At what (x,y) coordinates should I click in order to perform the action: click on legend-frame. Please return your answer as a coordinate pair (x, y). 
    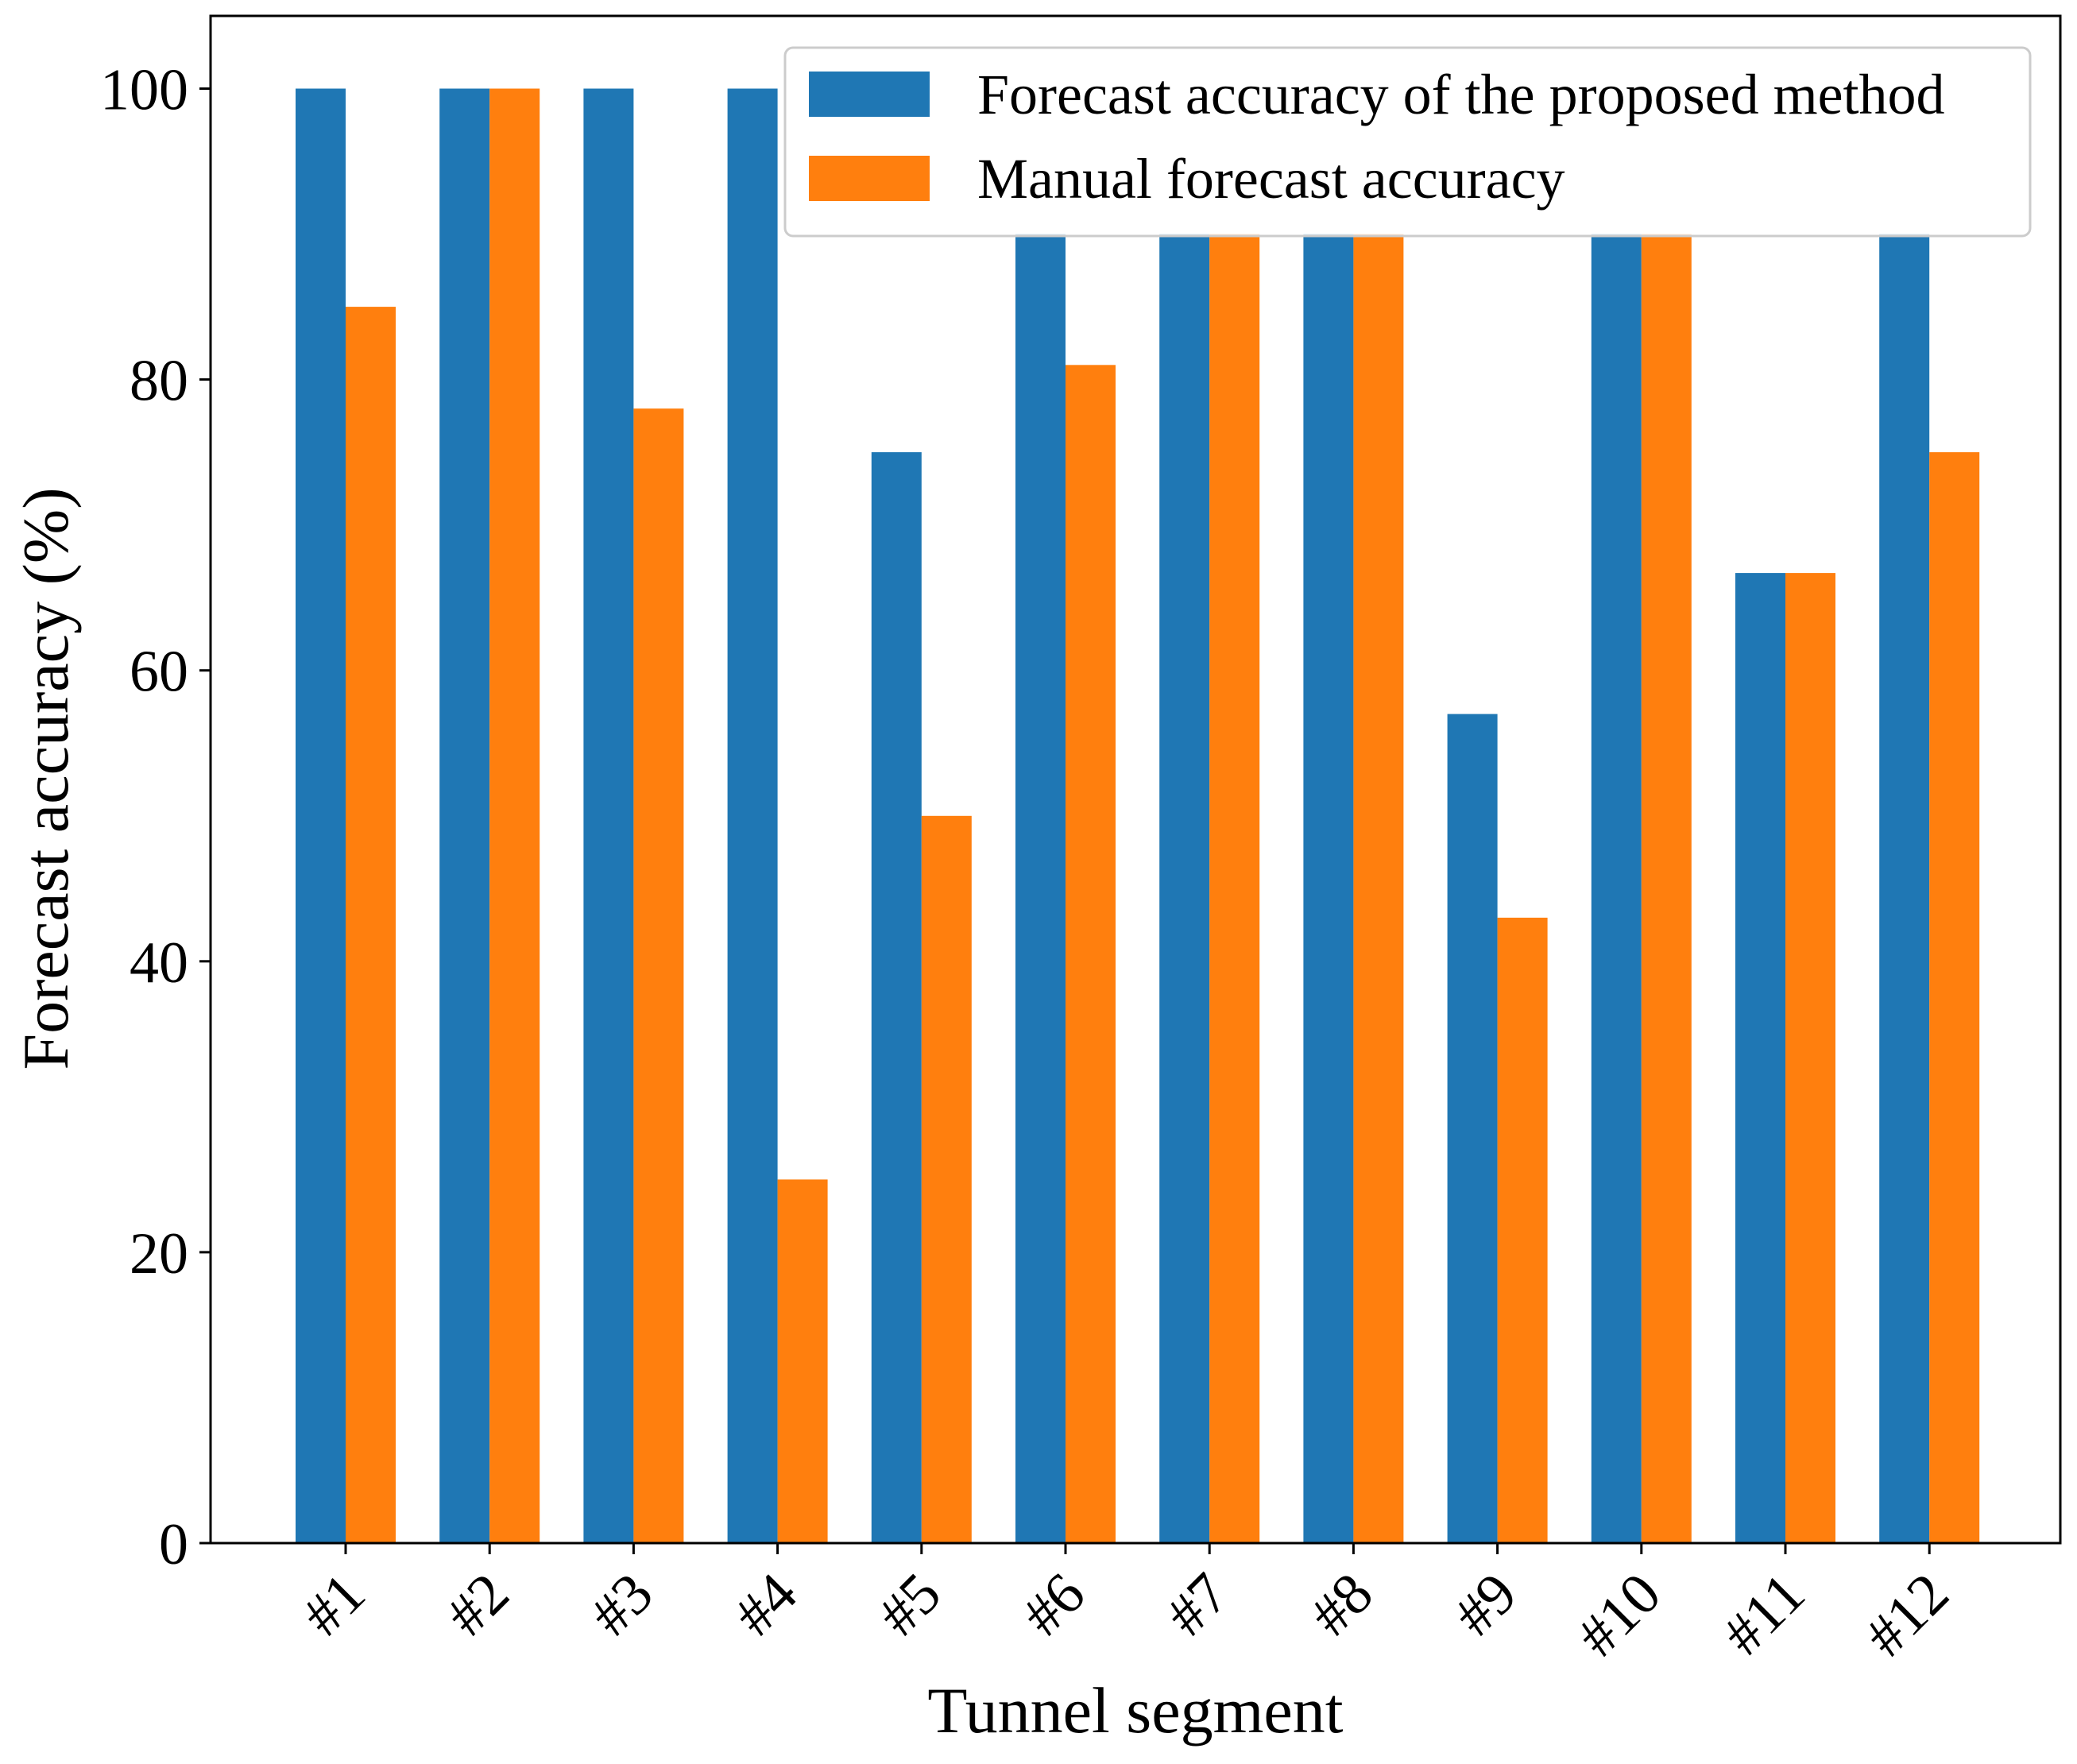
    Looking at the image, I should click on (1407, 142).